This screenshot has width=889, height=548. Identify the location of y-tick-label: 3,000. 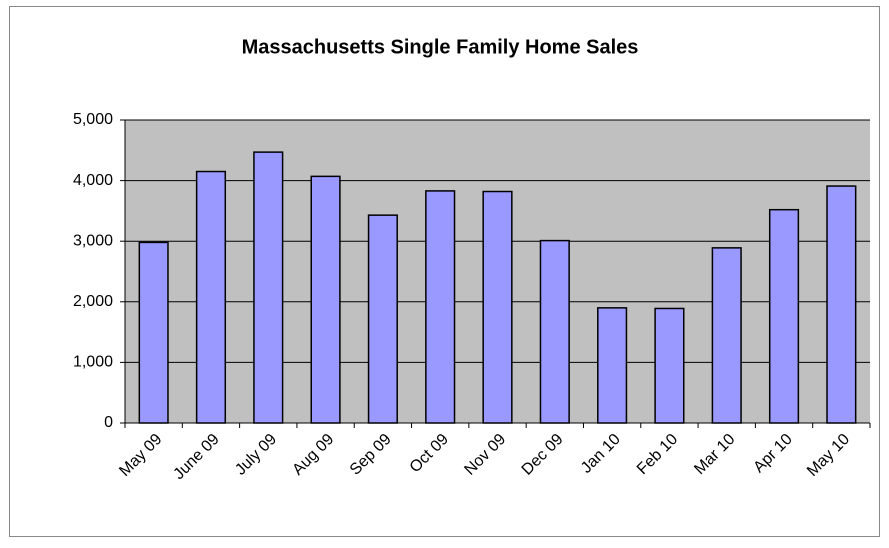
(93, 240).